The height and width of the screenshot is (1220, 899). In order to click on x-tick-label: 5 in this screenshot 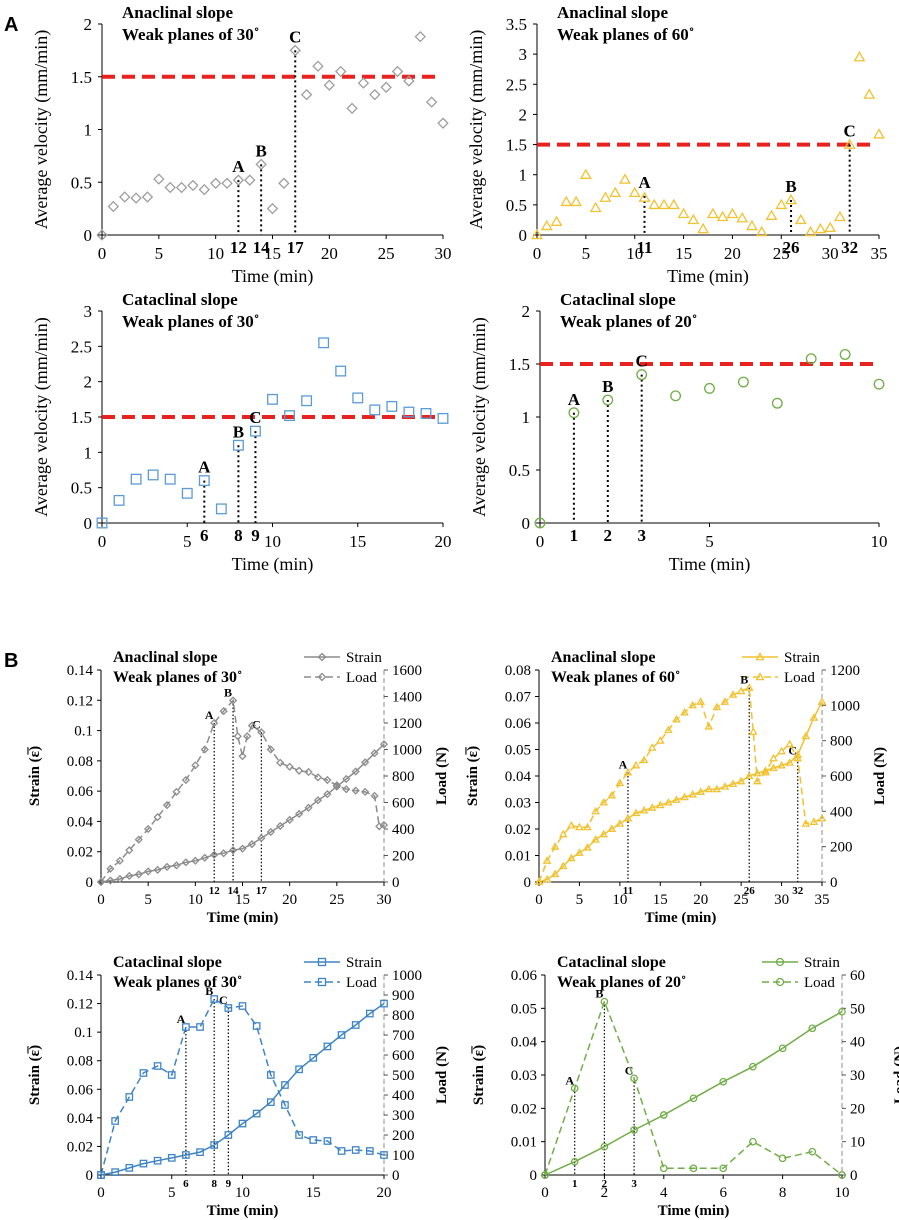, I will do `click(586, 253)`.